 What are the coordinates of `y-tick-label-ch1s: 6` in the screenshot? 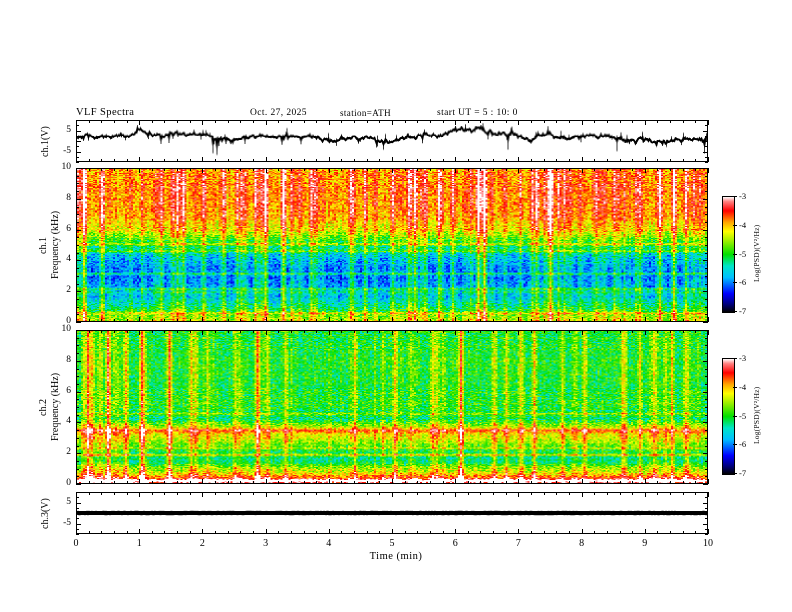 It's located at (68, 228).